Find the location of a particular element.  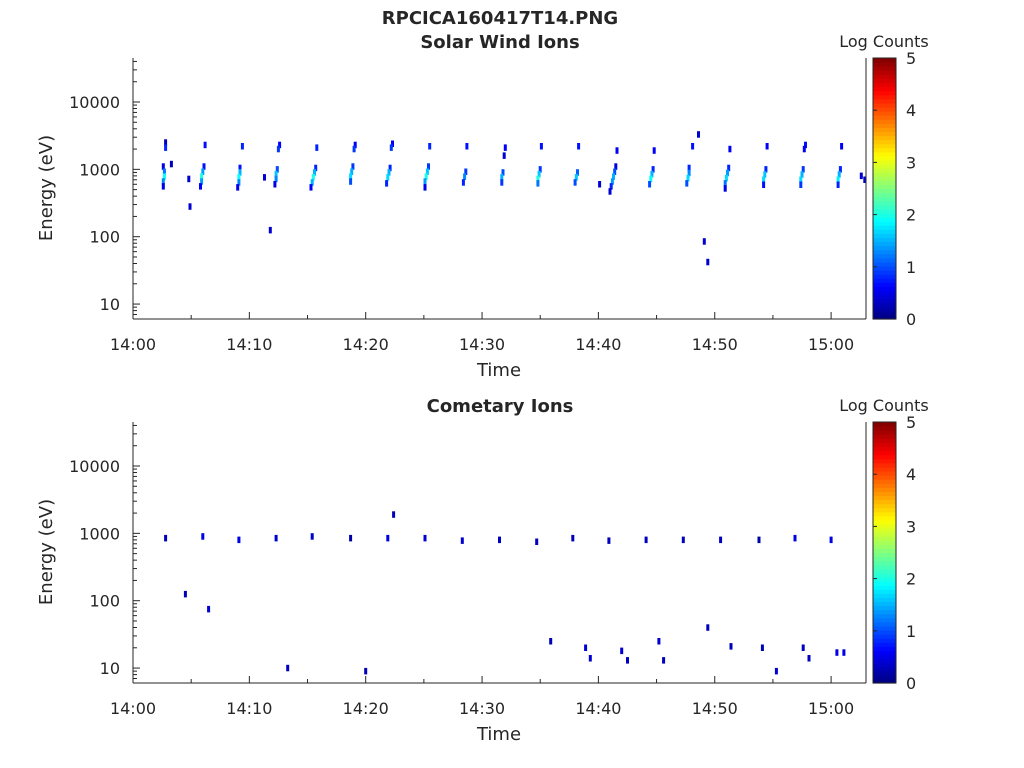

xlabel-cometary: Time is located at coordinates (498, 734).